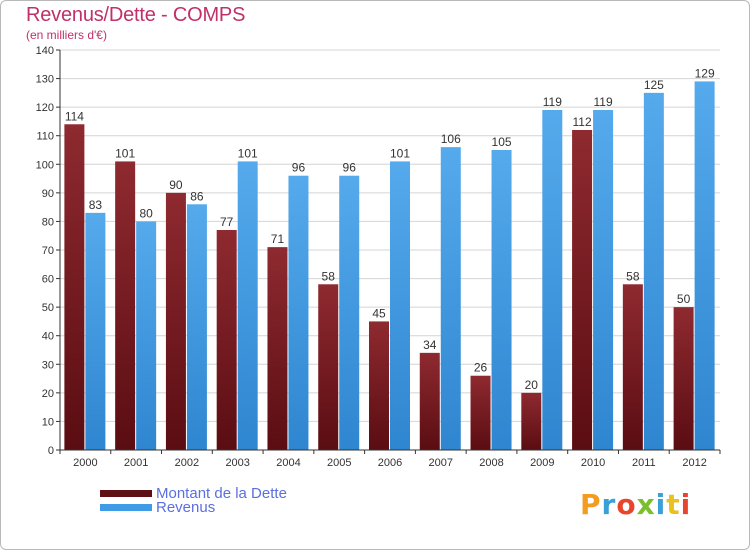 The height and width of the screenshot is (550, 750). What do you see at coordinates (45, 165) in the screenshot?
I see `y-tick-label: 100` at bounding box center [45, 165].